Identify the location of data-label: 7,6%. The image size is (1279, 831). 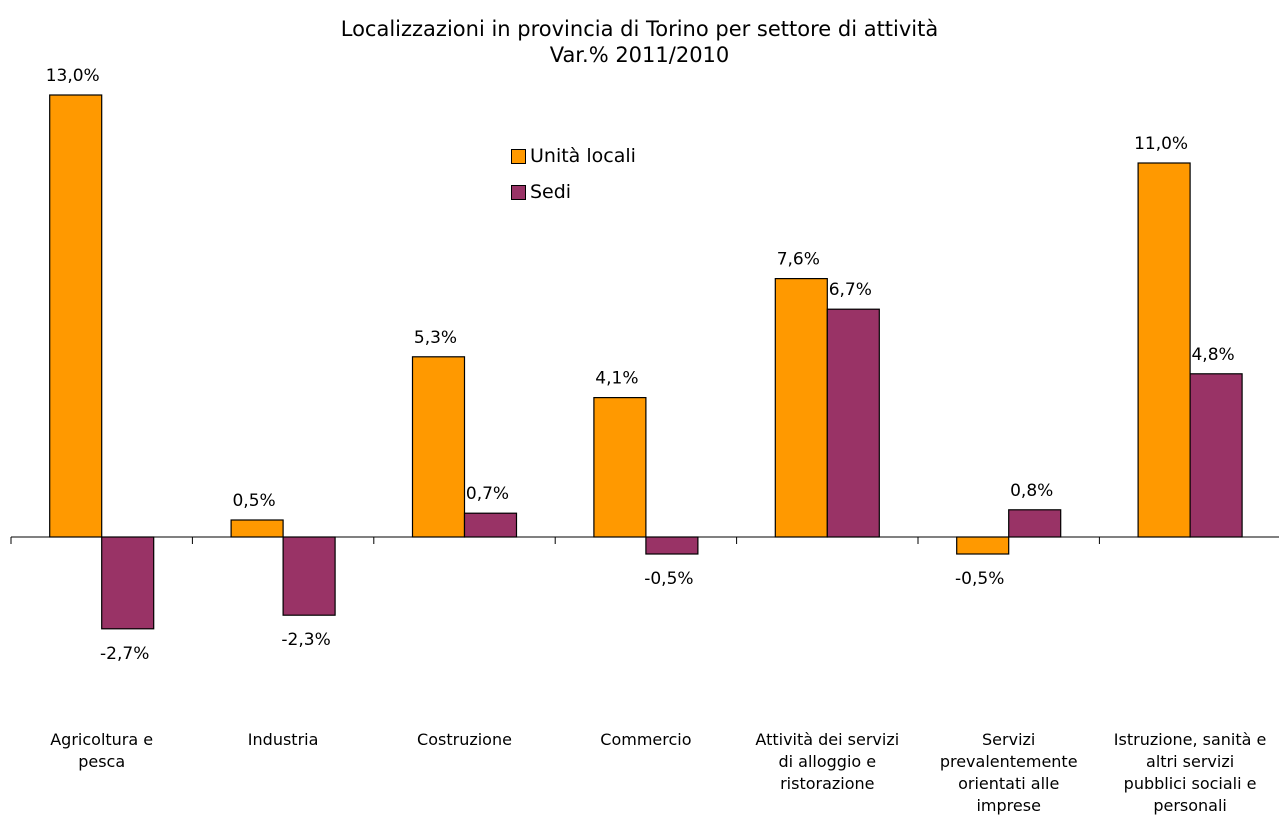
(798, 260).